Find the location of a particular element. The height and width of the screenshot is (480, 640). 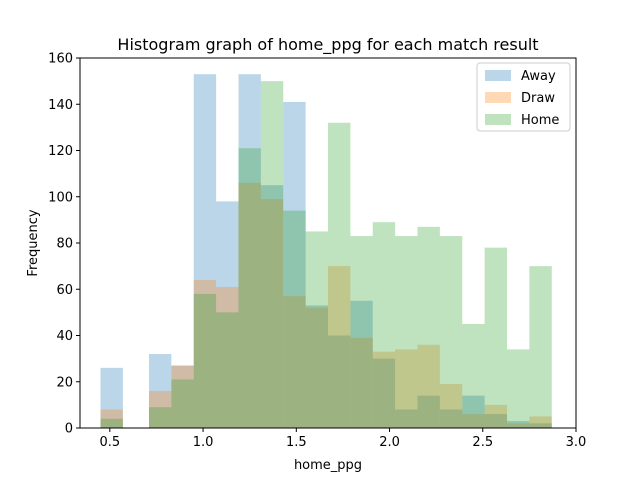

y-tick-label: 80 is located at coordinates (64, 244).